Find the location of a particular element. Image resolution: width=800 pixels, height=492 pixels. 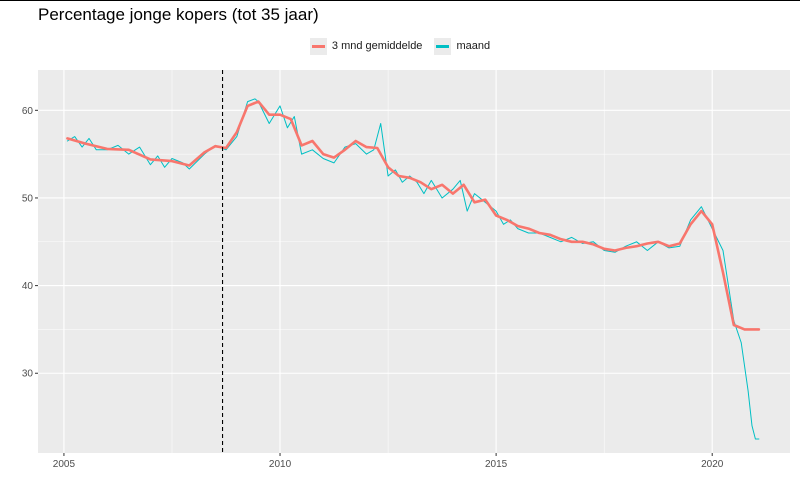

y-tick-label: 40 is located at coordinates (28, 286).